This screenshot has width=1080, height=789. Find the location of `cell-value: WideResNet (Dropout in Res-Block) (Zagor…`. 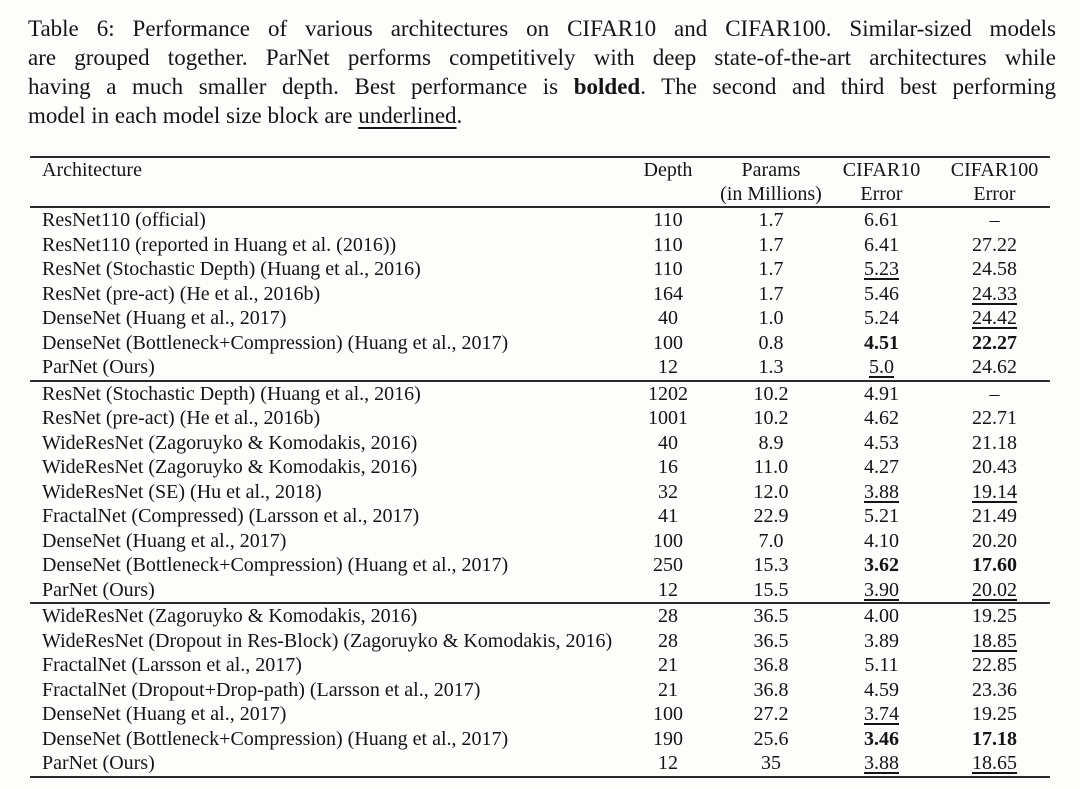

cell-value: WideResNet (Dropout in Res-Block) (Zagor… is located at coordinates (327, 640).